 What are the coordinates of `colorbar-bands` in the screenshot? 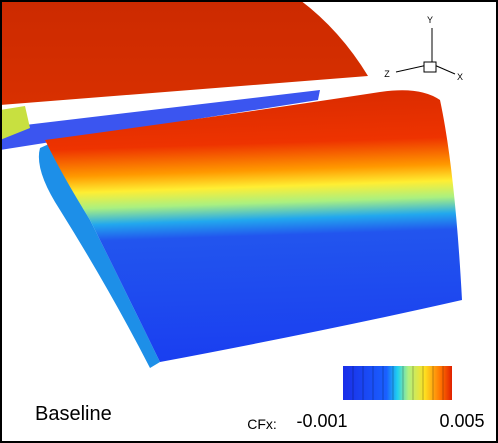 It's located at (398, 383).